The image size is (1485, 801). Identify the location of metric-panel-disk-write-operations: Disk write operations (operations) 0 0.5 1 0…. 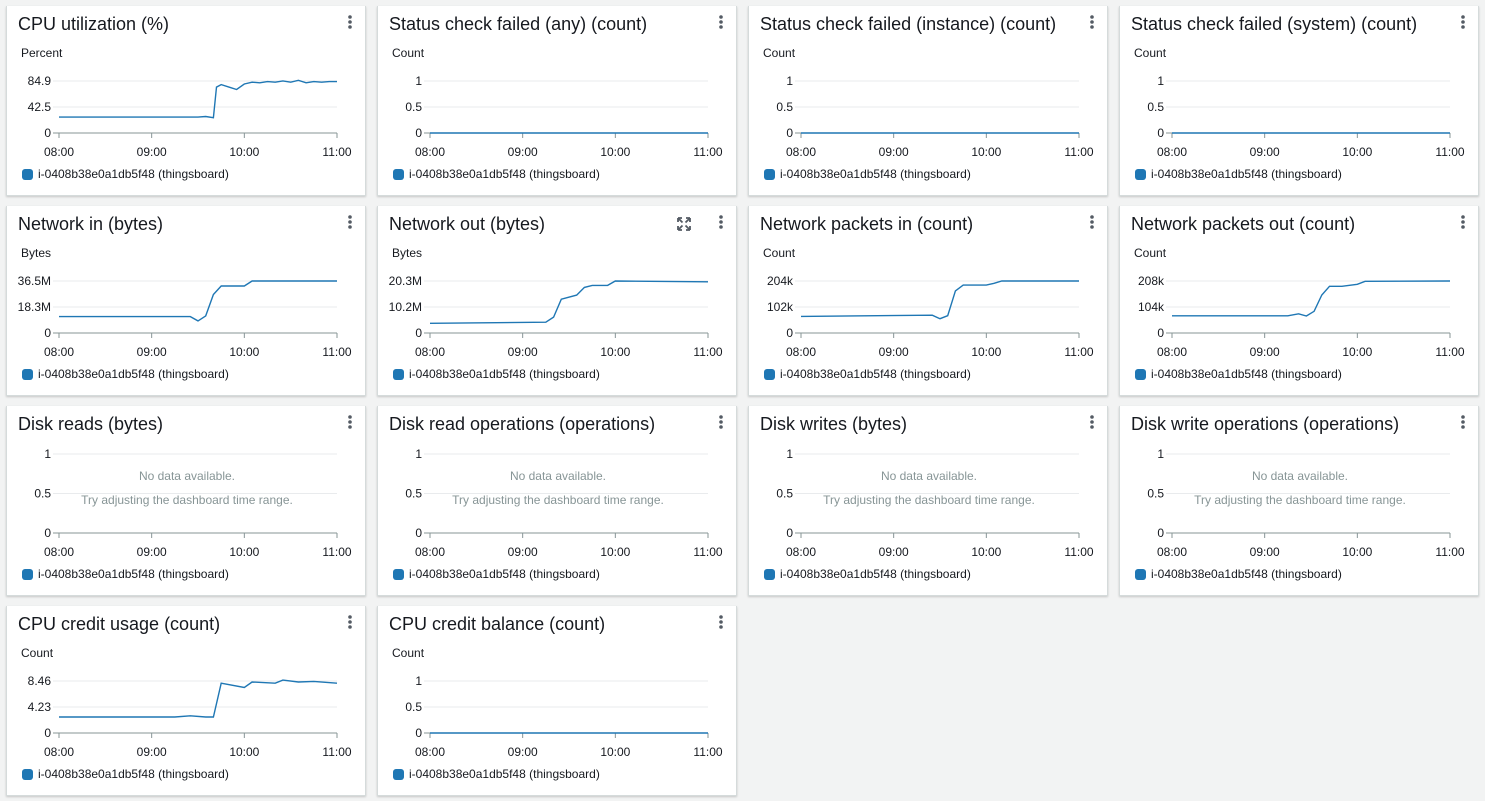
(1299, 501).